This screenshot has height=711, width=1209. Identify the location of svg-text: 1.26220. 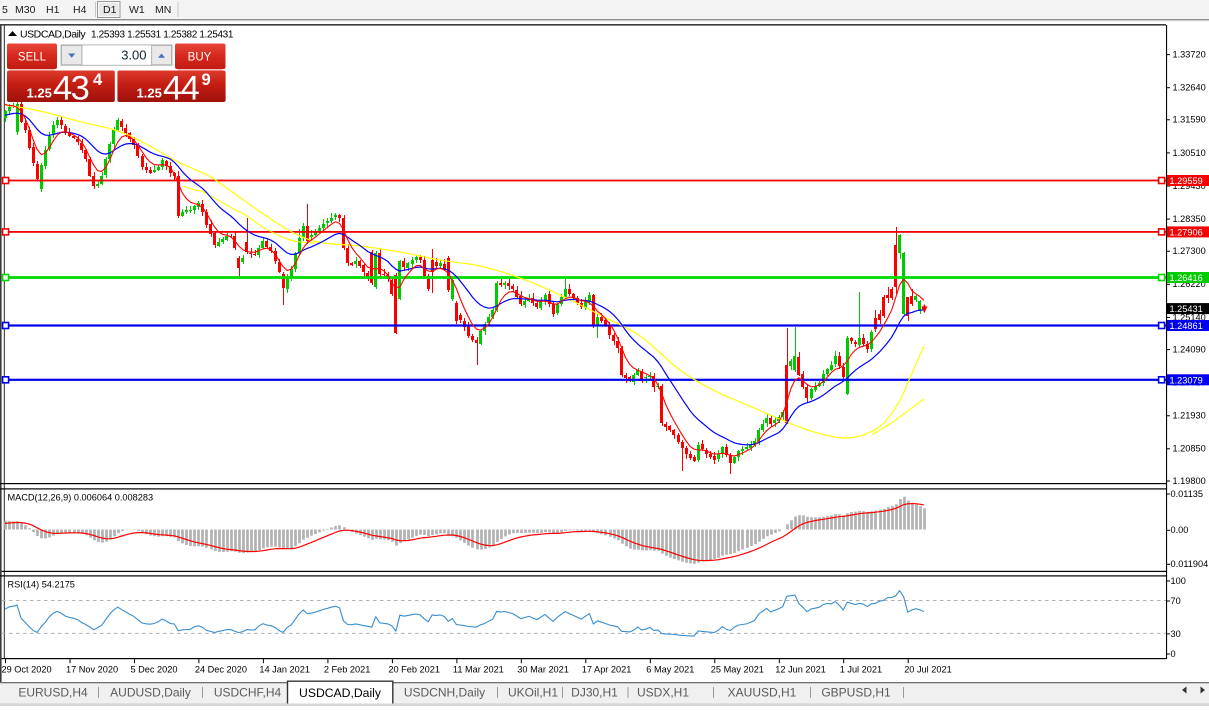
(1189, 284).